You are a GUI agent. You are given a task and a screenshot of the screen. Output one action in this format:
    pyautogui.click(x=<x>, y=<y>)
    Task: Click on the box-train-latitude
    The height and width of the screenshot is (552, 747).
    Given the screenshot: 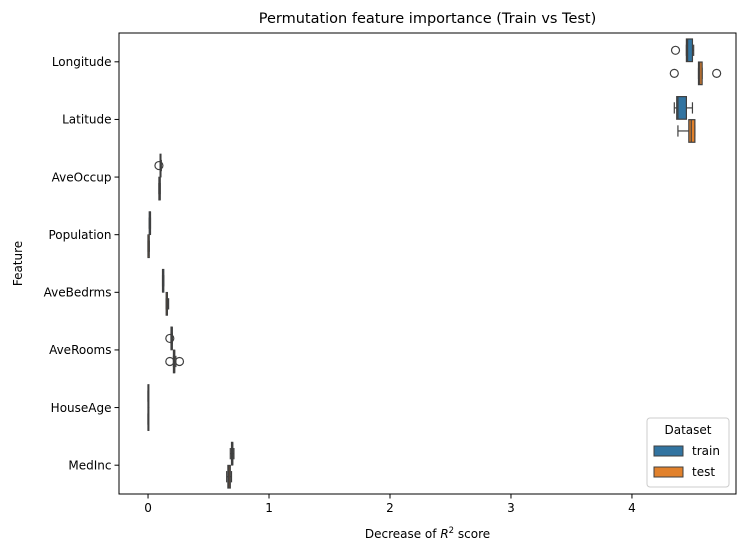 What is the action you would take?
    pyautogui.click(x=683, y=108)
    